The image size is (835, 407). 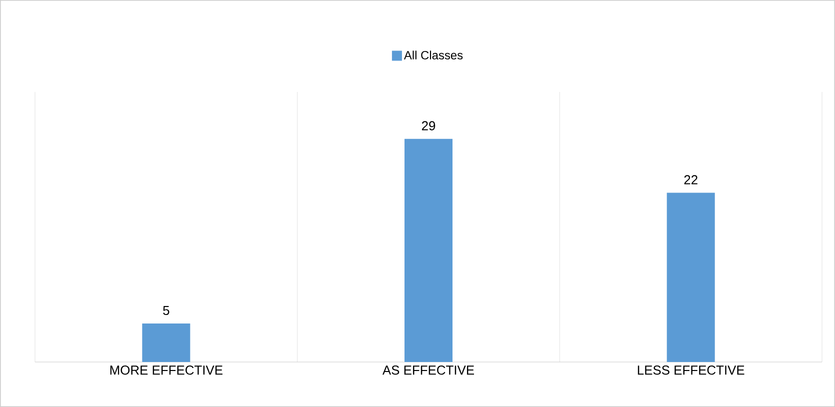 I want to click on x-tick-label: MORE EFFECTIVE, so click(x=166, y=370).